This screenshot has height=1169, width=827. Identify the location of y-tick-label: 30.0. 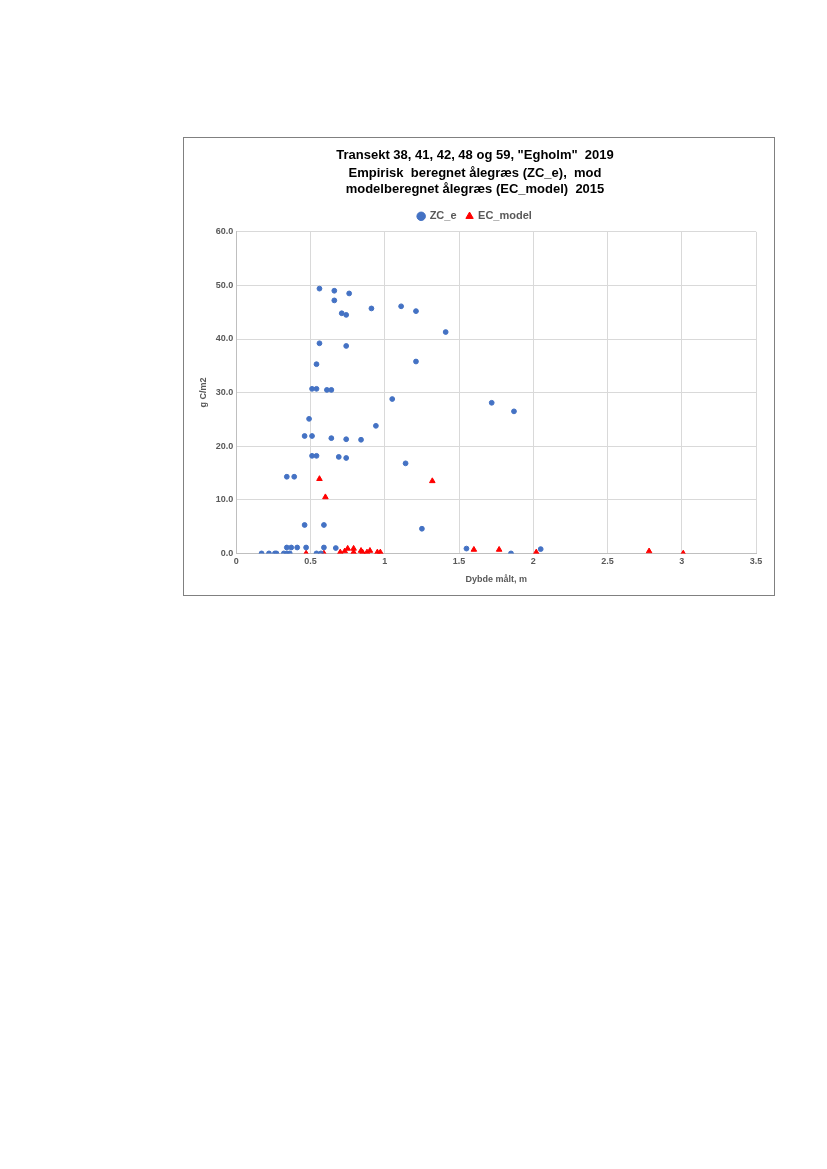
(224, 392).